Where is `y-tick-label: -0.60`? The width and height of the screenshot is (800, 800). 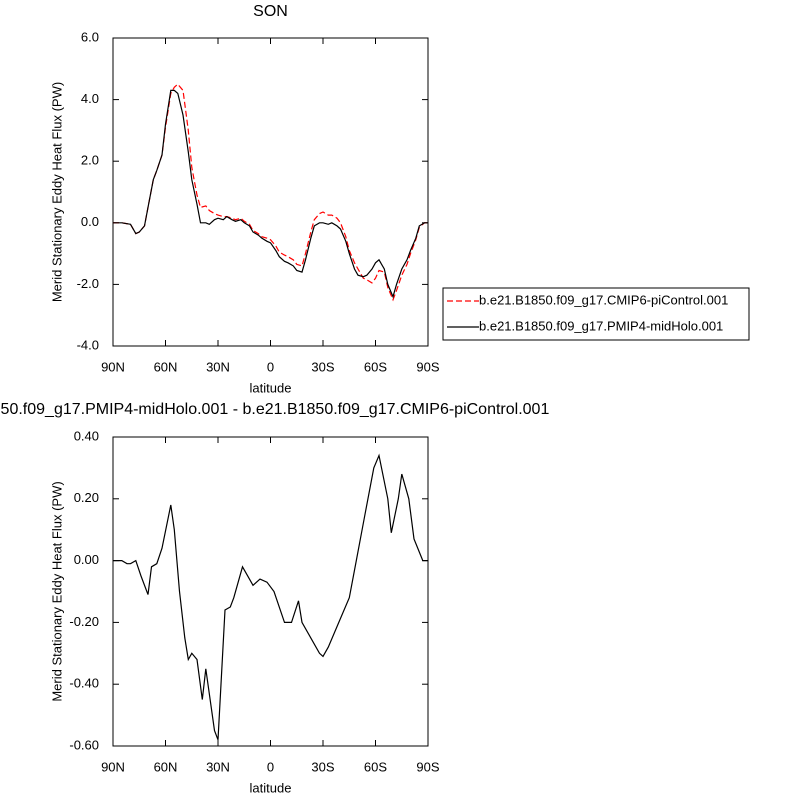 y-tick-label: -0.60 is located at coordinates (84, 744).